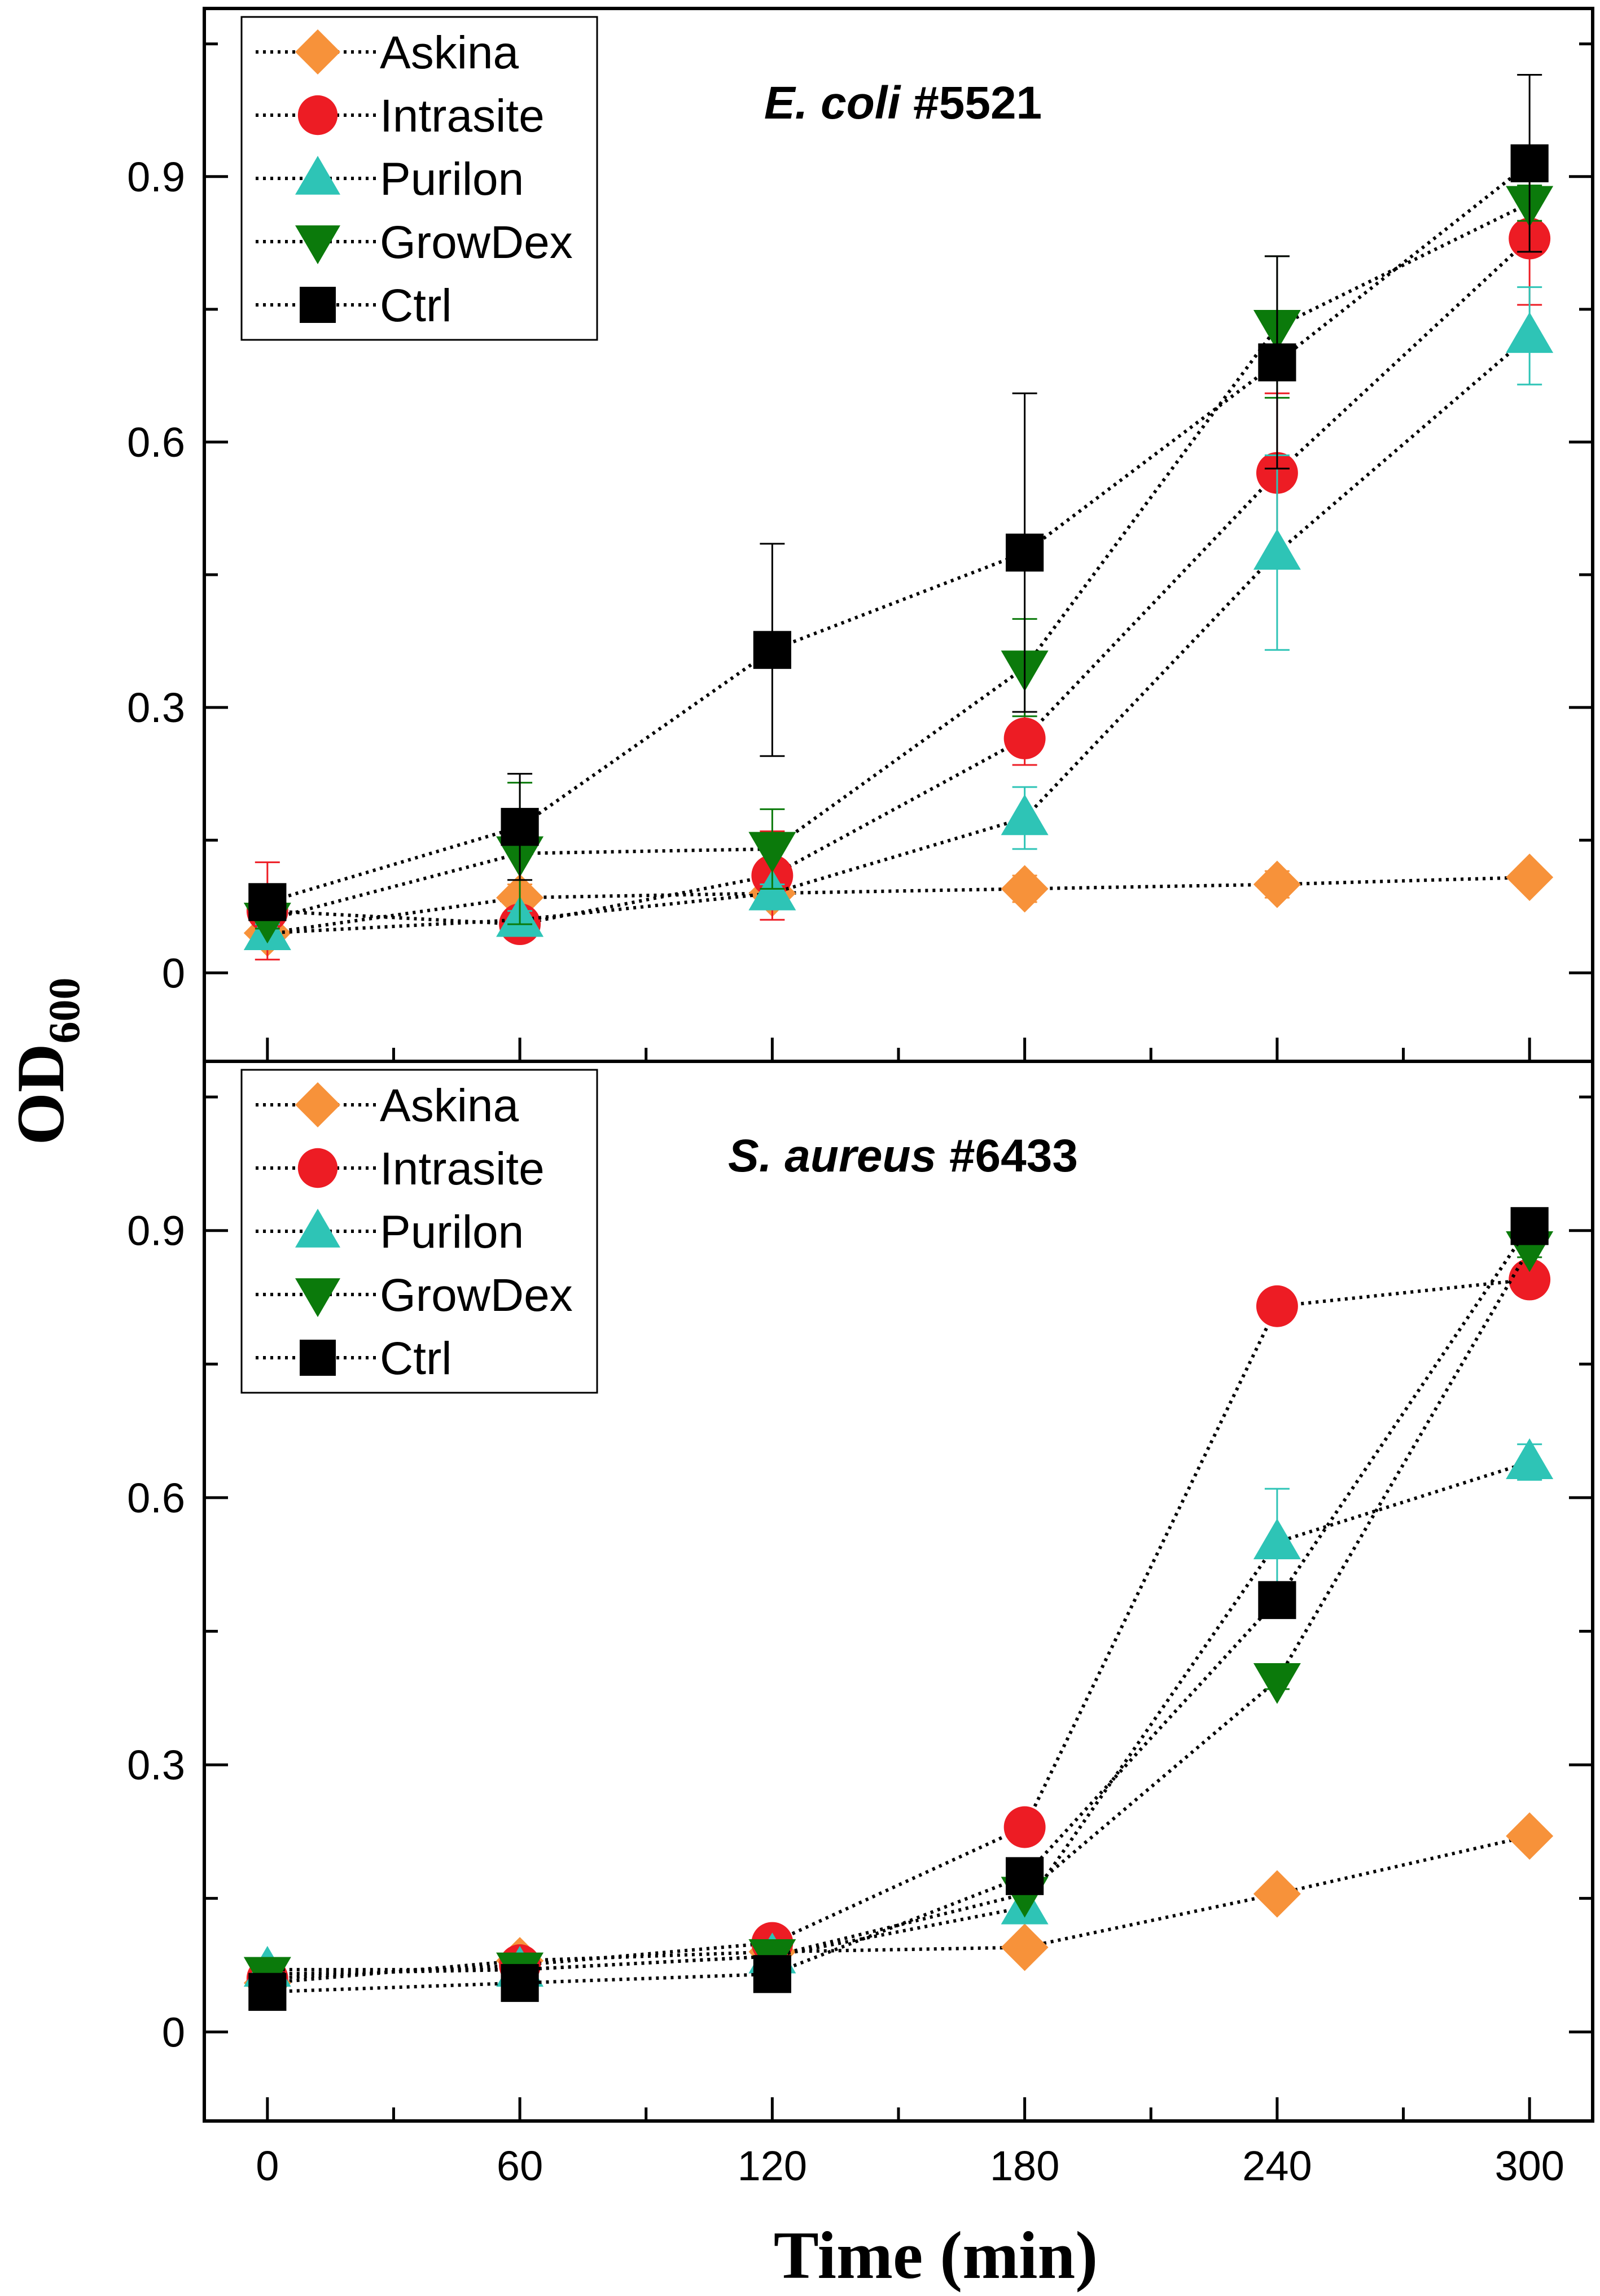  What do you see at coordinates (833, 103) in the screenshot?
I see `panel-title-organism: E. coli` at bounding box center [833, 103].